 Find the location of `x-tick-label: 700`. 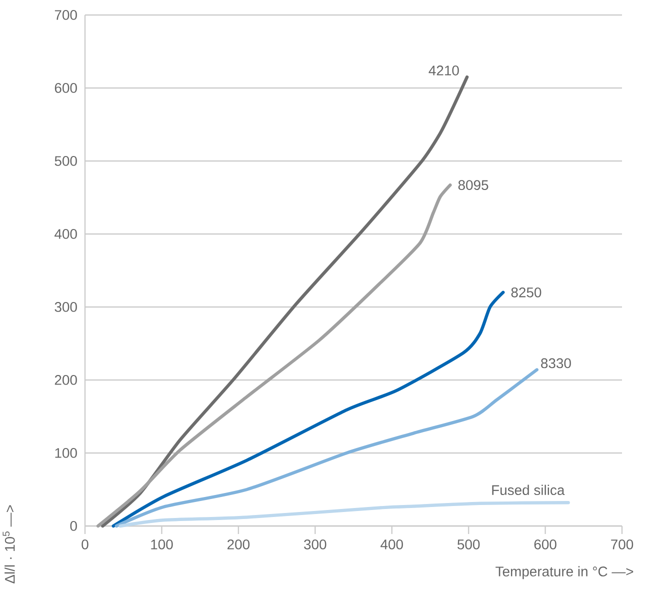

x-tick-label: 700 is located at coordinates (622, 544).